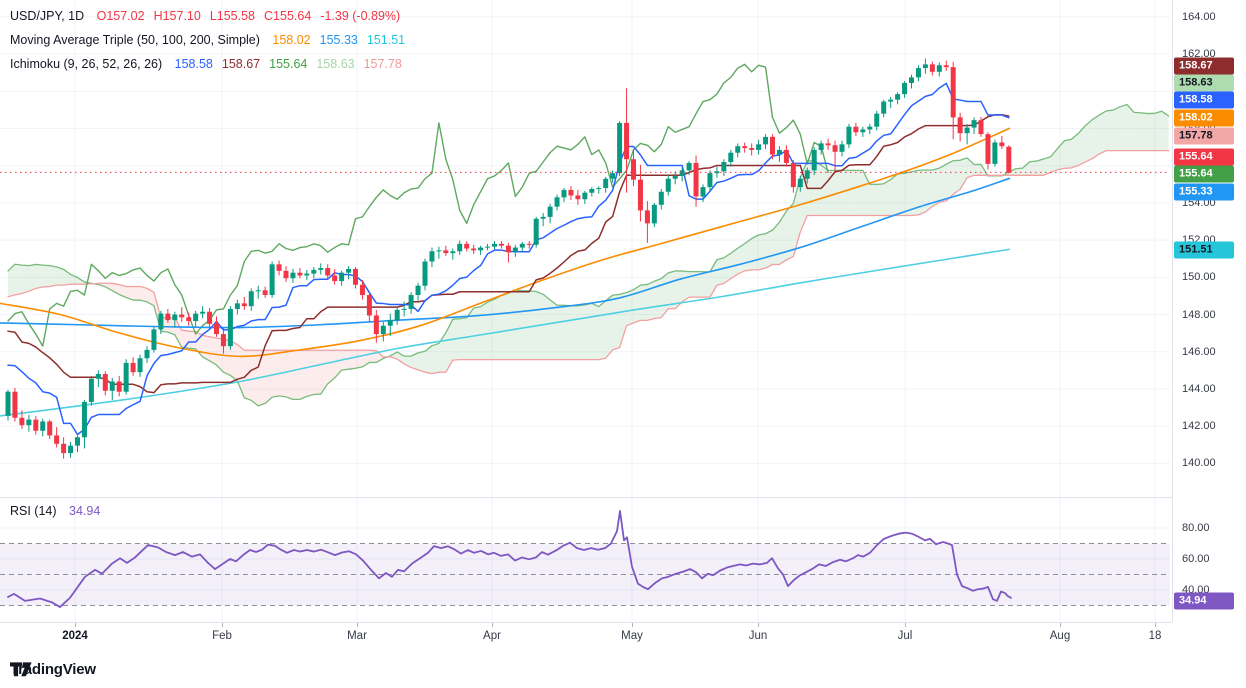 This screenshot has height=688, width=1246. I want to click on price-label-chip: 157.78, so click(1204, 136).